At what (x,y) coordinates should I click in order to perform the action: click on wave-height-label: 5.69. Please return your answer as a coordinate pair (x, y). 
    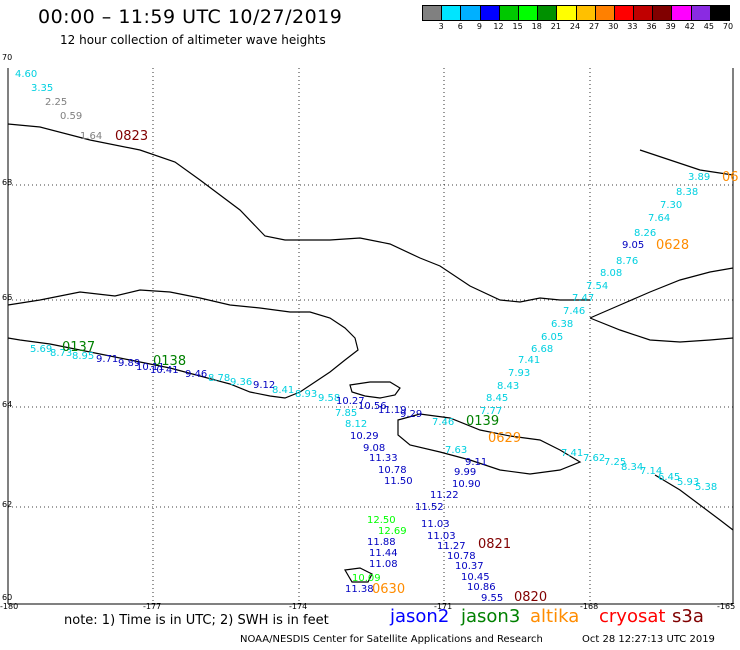
    Looking at the image, I should click on (41, 349).